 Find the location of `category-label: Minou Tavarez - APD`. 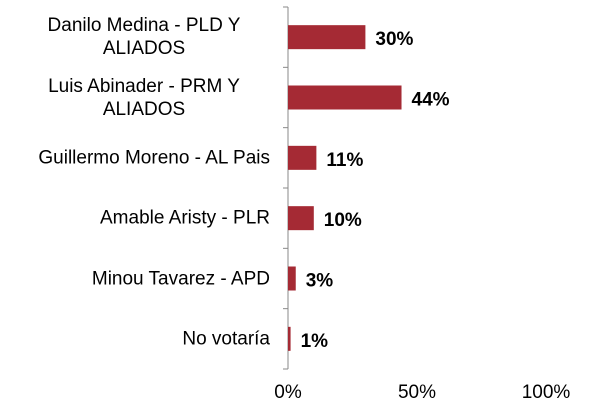

category-label: Minou Tavarez - APD is located at coordinates (180, 278).